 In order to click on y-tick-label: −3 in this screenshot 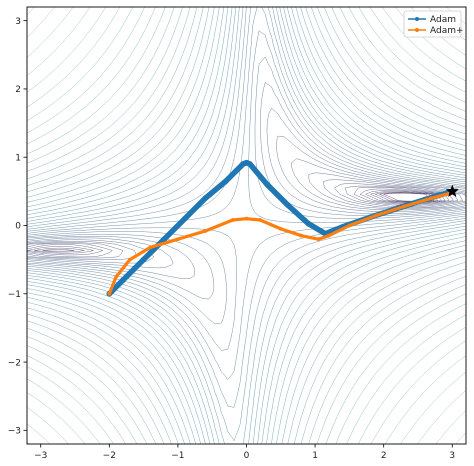, I will do `click(14, 432)`.